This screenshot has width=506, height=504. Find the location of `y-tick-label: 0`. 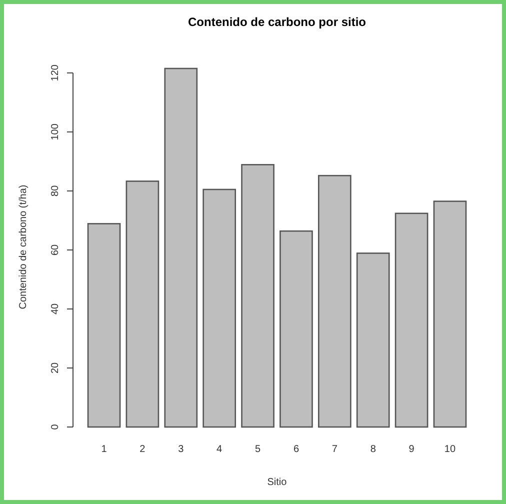

y-tick-label: 0 is located at coordinates (55, 427).